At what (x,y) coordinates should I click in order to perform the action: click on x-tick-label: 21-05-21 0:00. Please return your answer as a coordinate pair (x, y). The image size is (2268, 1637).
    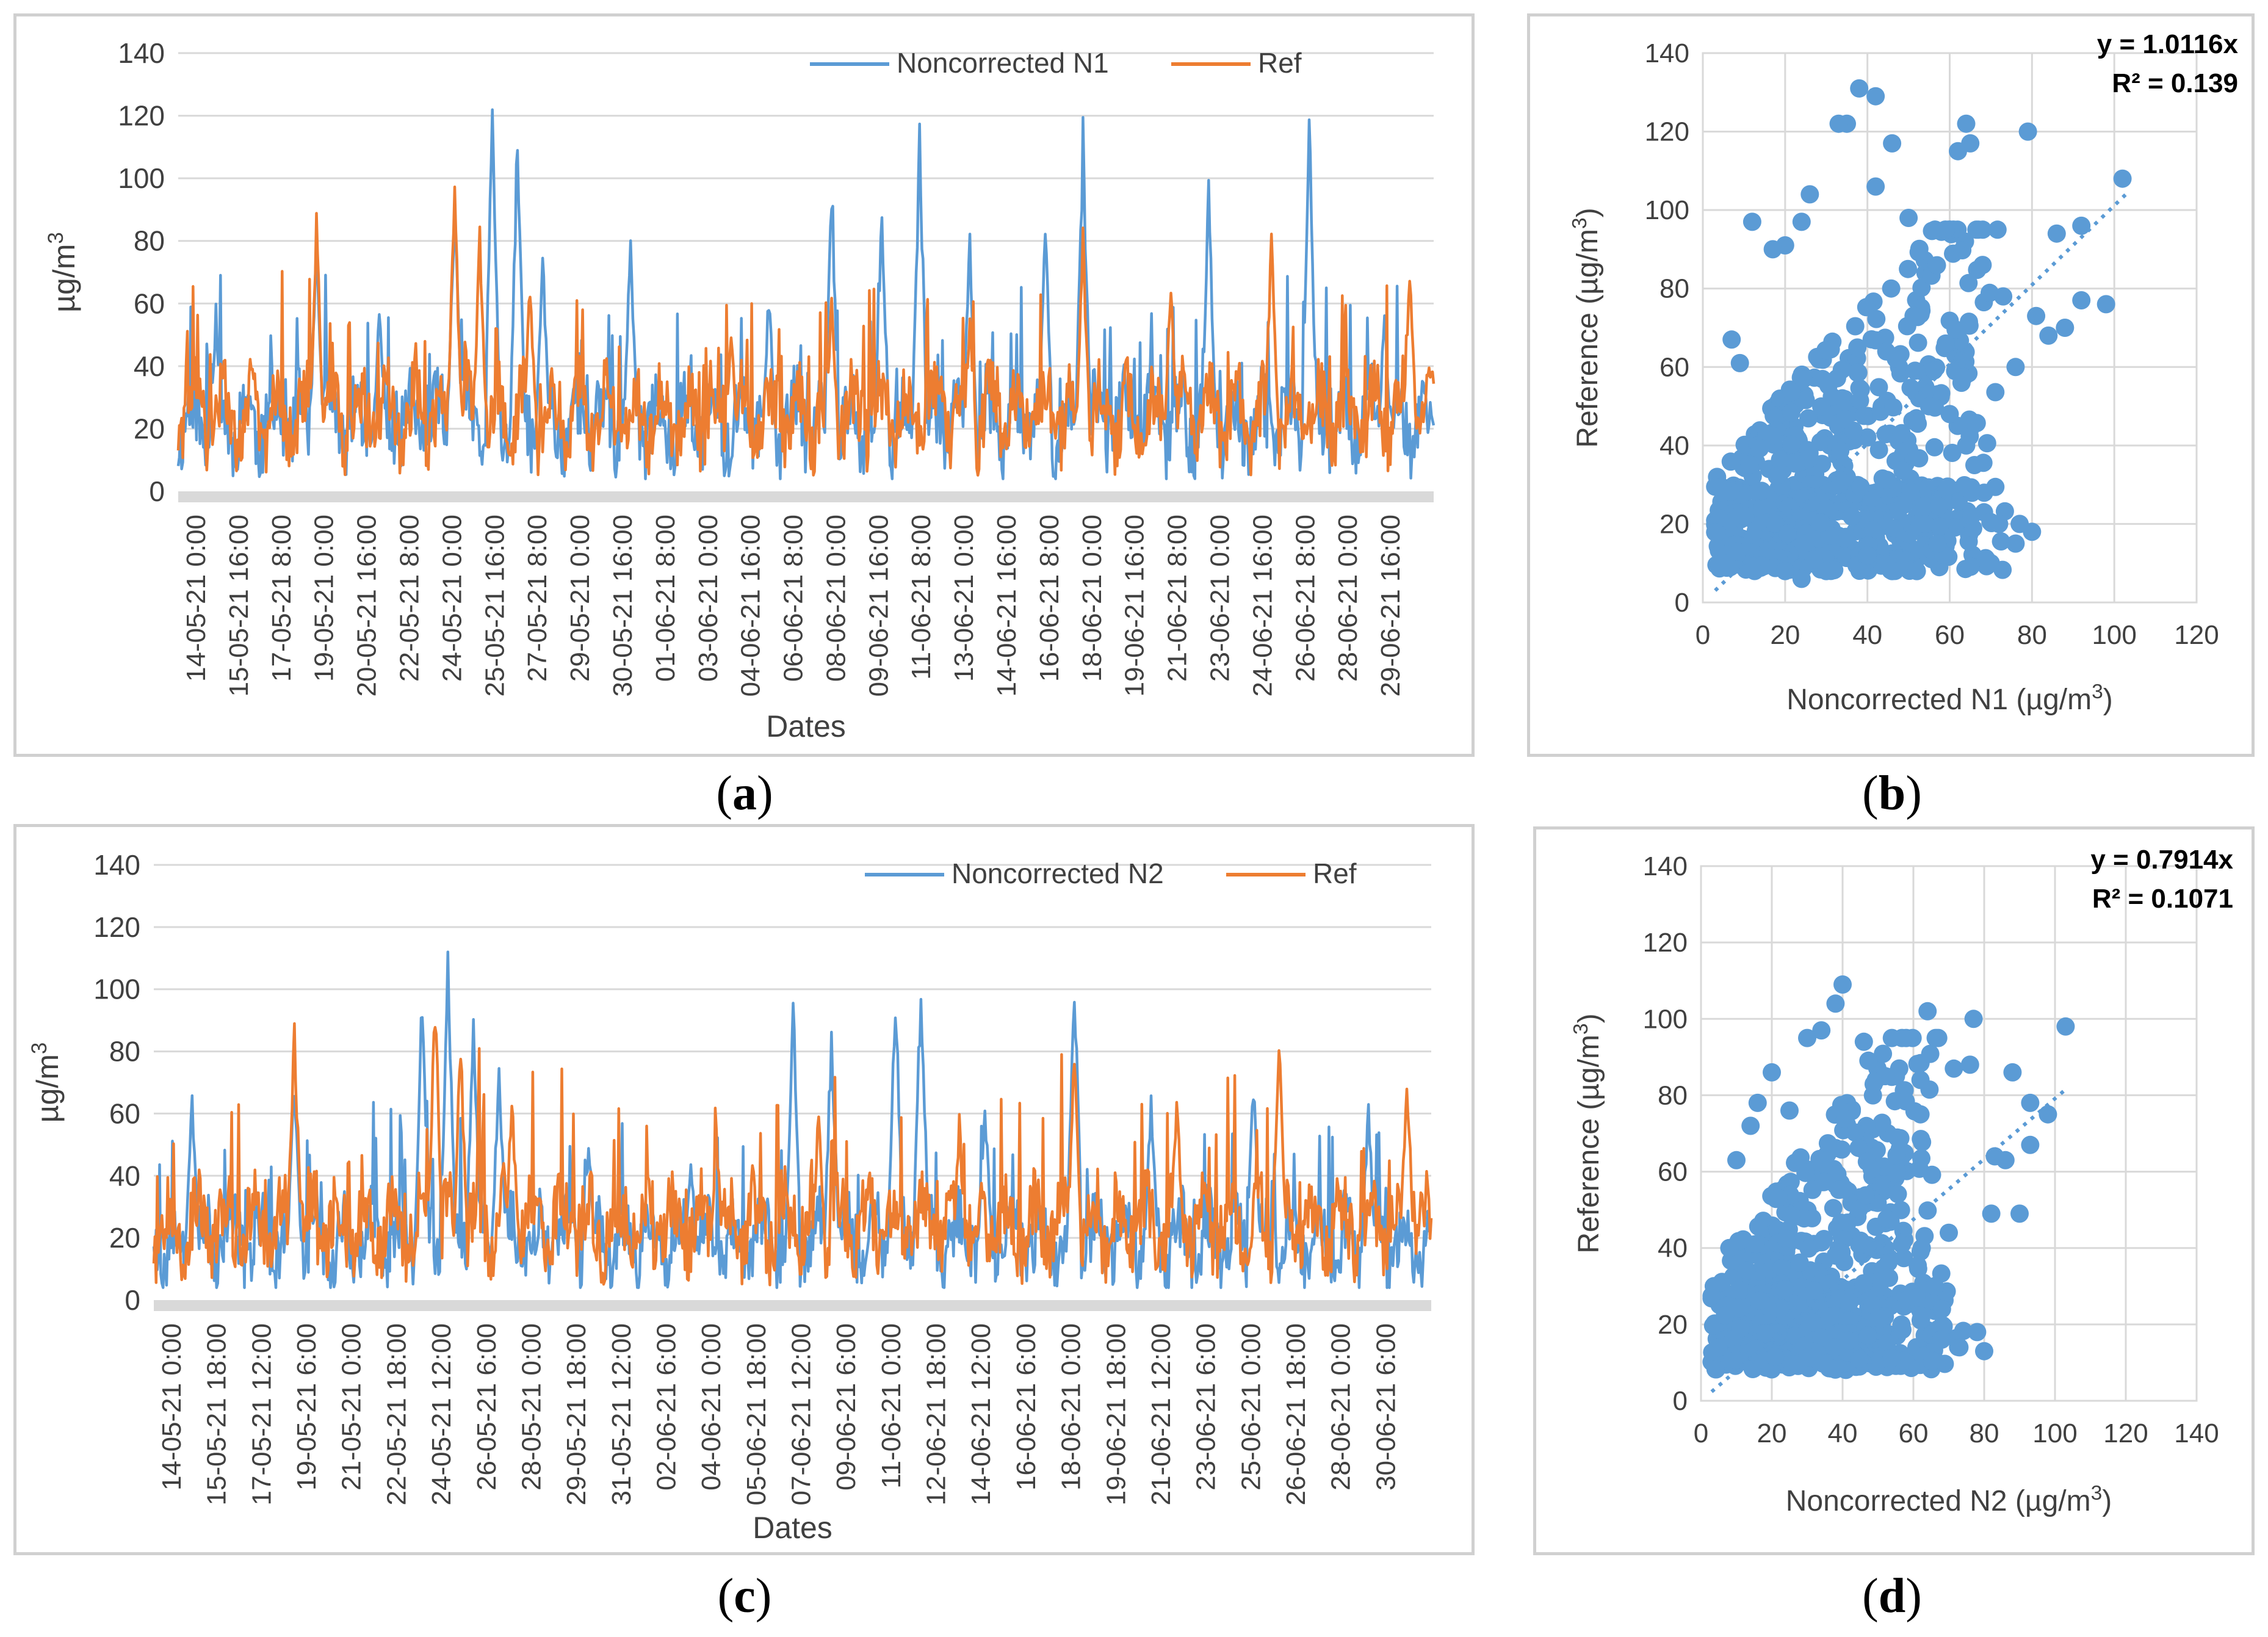
    Looking at the image, I should click on (352, 1407).